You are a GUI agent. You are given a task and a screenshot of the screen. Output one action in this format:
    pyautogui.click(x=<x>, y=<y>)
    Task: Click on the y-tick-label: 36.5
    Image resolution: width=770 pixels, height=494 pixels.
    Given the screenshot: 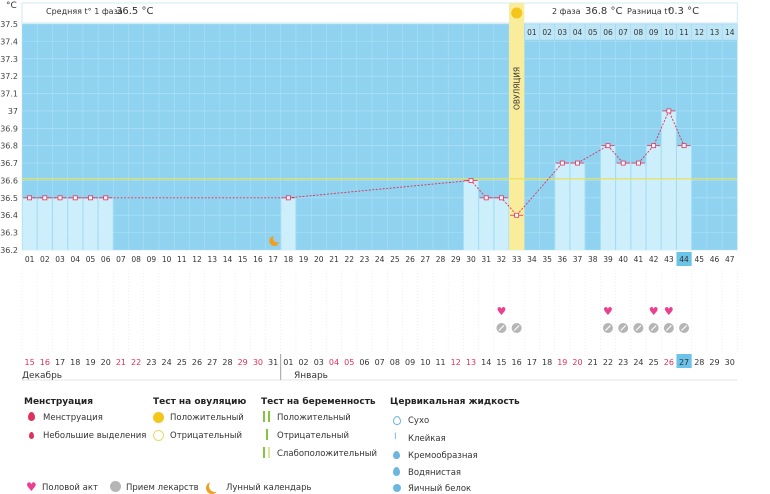 What is the action you would take?
    pyautogui.click(x=9, y=198)
    